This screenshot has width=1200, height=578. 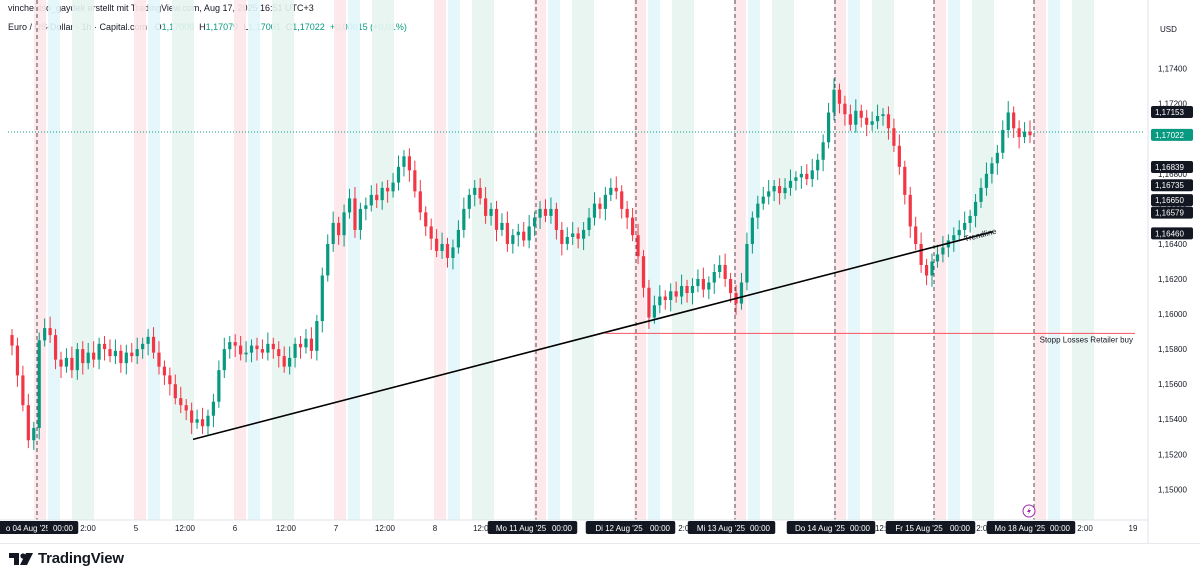 What do you see at coordinates (1172, 134) in the screenshot?
I see `price-label: 1,17022` at bounding box center [1172, 134].